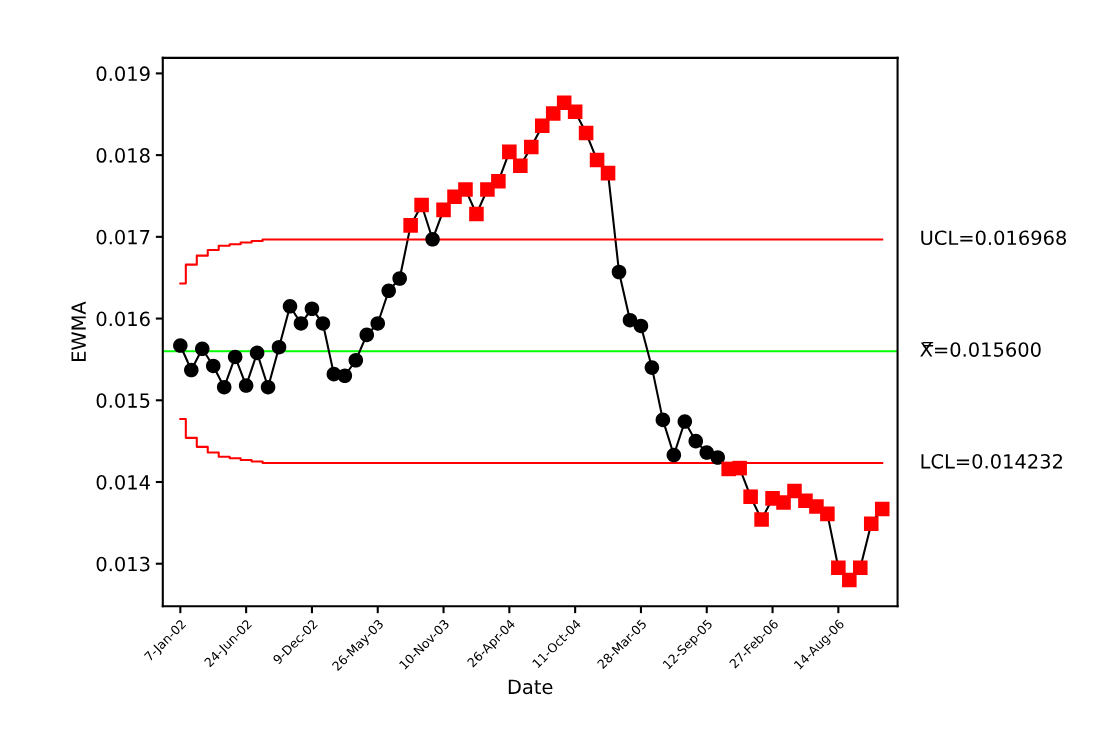 The height and width of the screenshot is (742, 1115). I want to click on y-tick-label: 0.018, so click(123, 155).